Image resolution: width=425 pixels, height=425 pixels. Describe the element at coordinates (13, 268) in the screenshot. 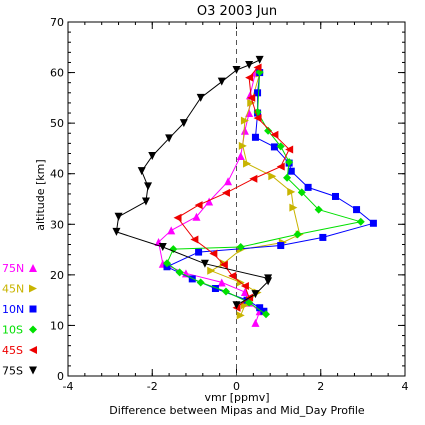

I see `legend-label: 75N` at that location.